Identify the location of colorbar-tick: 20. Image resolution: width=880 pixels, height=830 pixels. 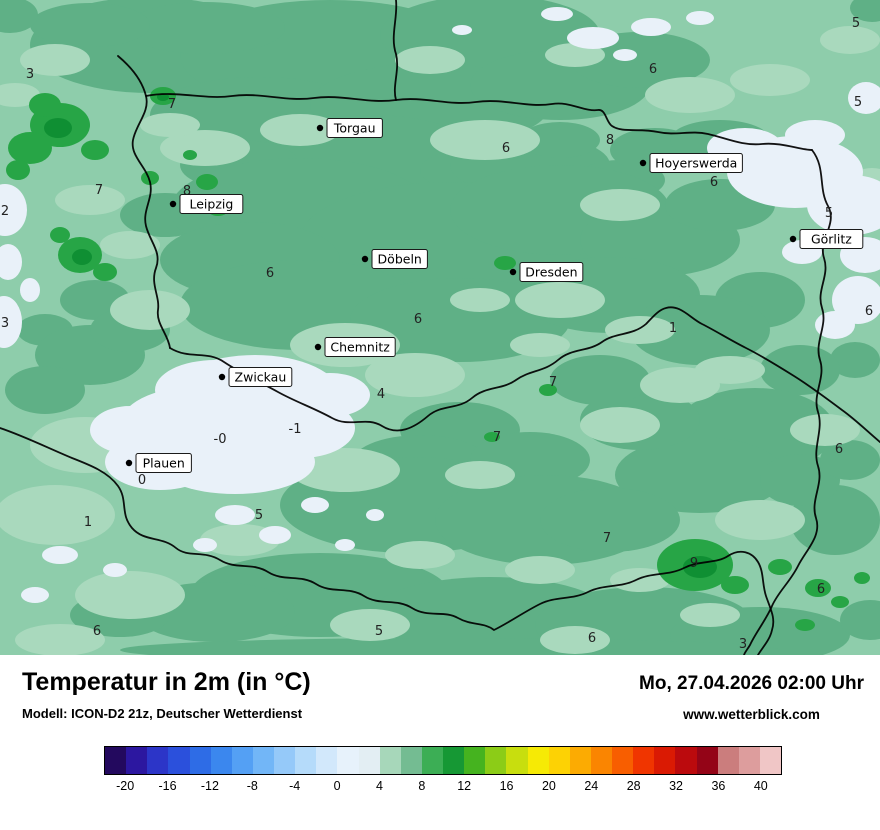
(548, 786).